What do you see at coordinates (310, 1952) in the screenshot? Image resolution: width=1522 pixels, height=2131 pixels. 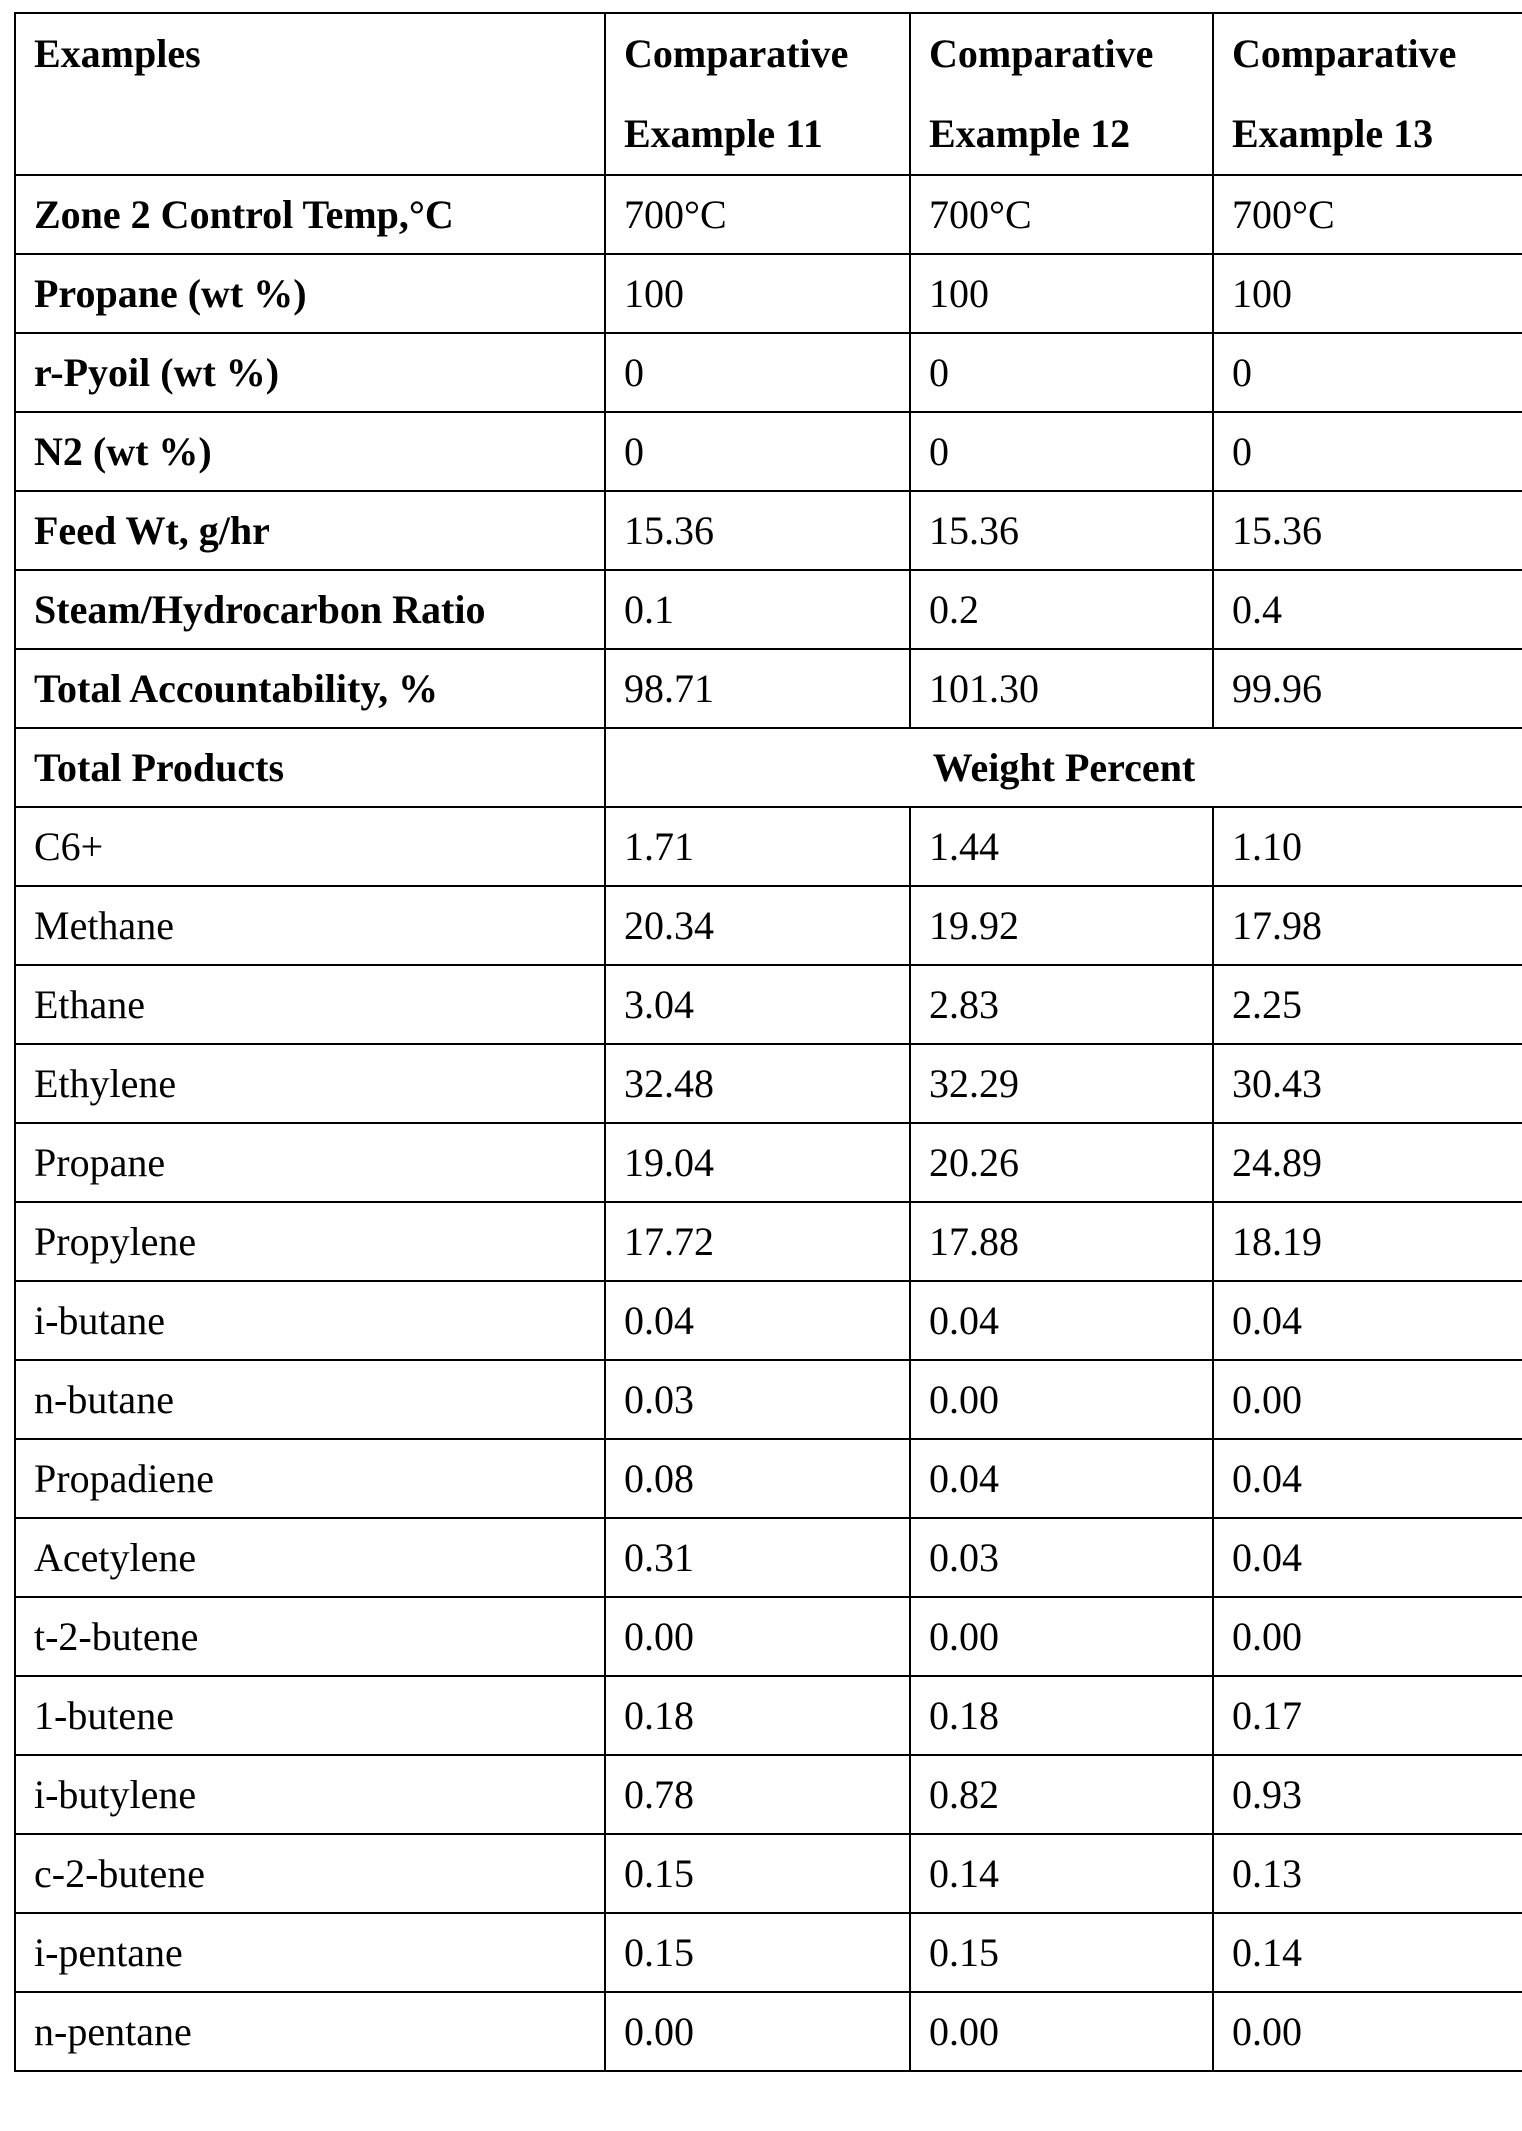 I see `product-label-cell: i-pentane` at bounding box center [310, 1952].